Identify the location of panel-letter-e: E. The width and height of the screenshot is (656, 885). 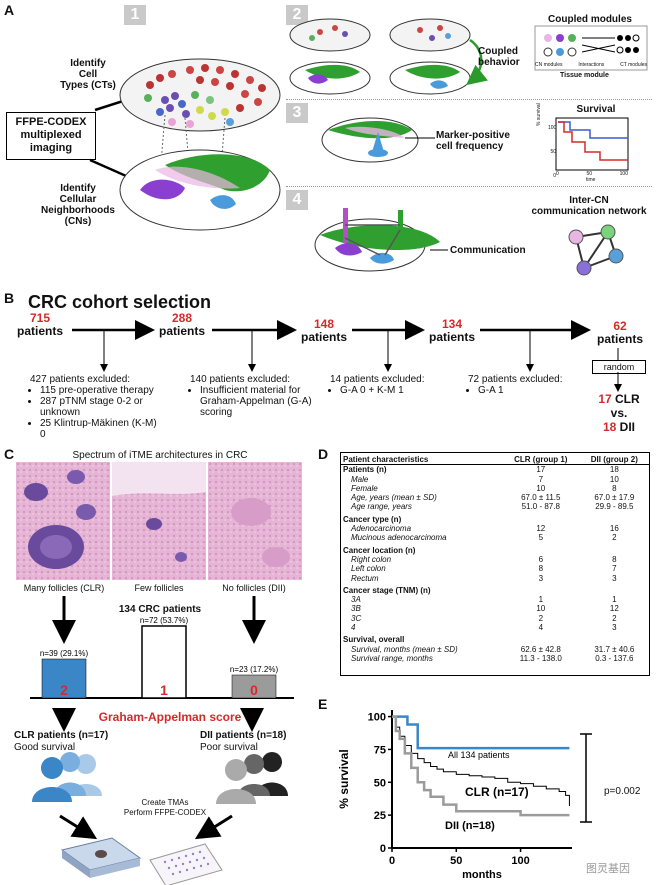
(323, 704).